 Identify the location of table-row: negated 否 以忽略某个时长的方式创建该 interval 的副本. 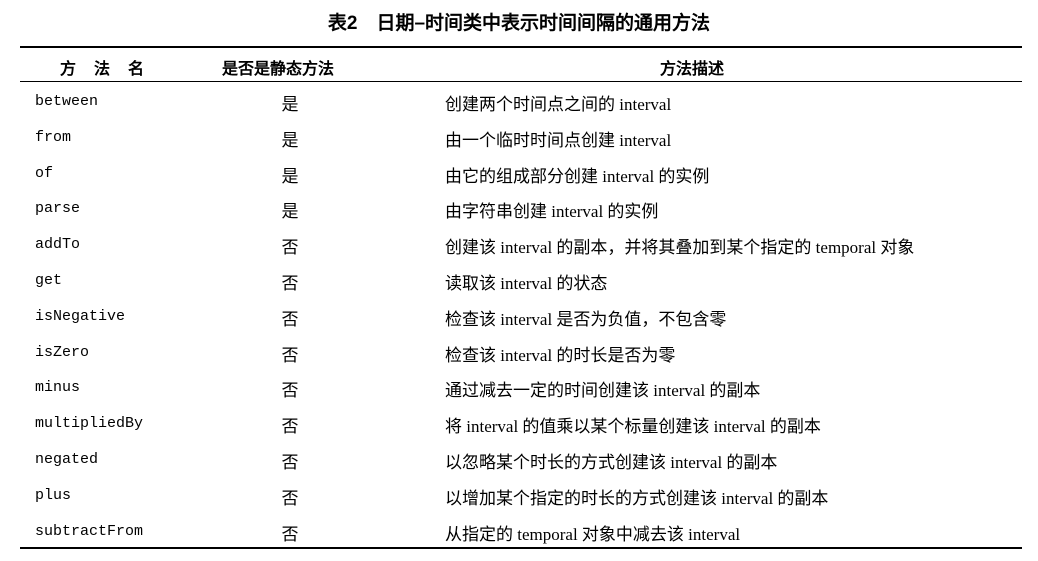
(519, 460).